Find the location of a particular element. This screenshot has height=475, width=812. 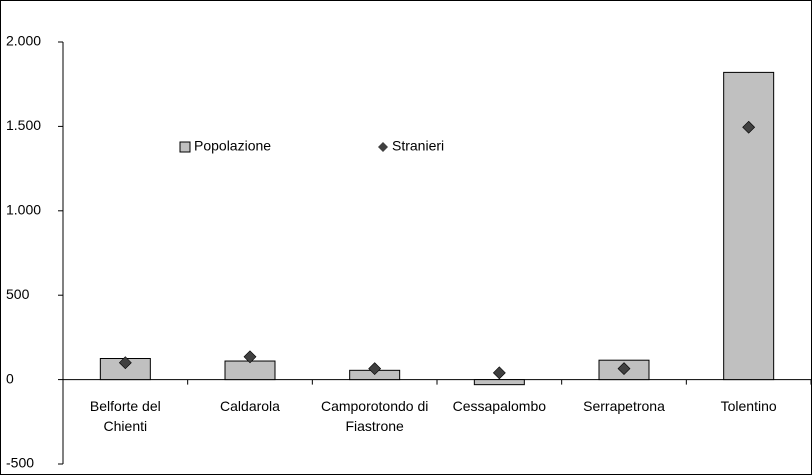

x-tick-label: Serrapetrona is located at coordinates (624, 405).